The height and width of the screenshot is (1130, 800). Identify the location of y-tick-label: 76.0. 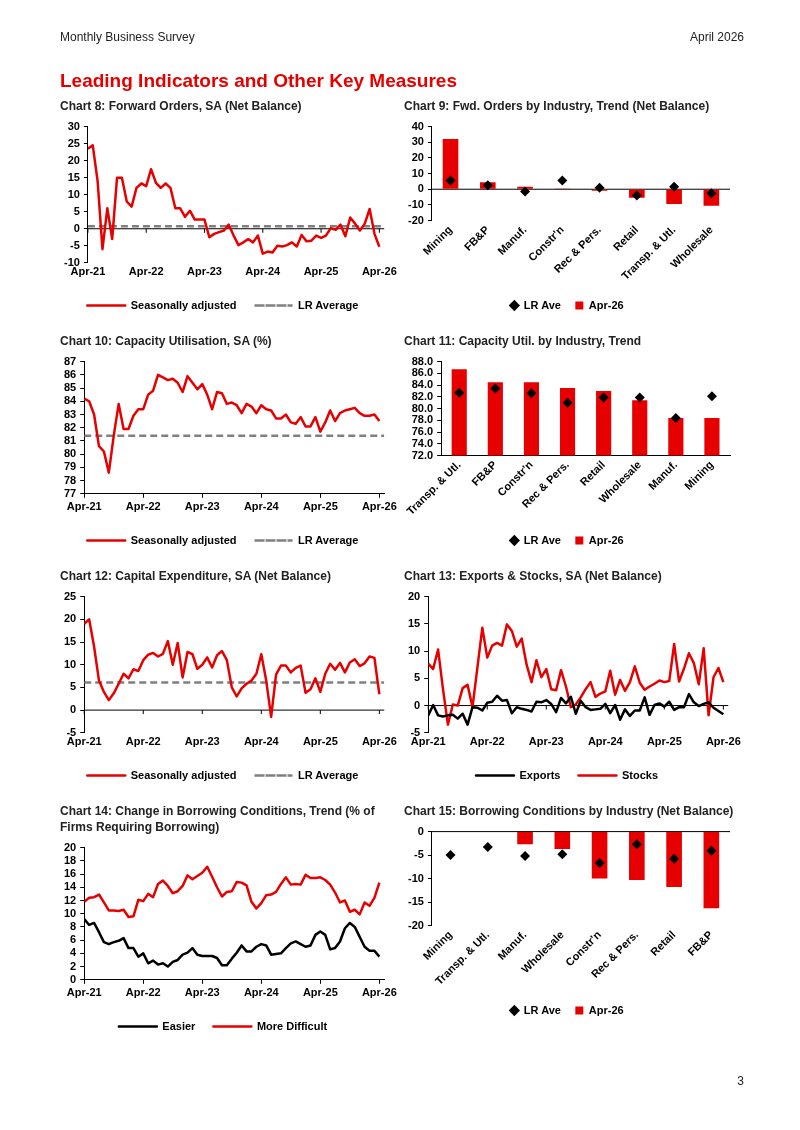
(422, 431).